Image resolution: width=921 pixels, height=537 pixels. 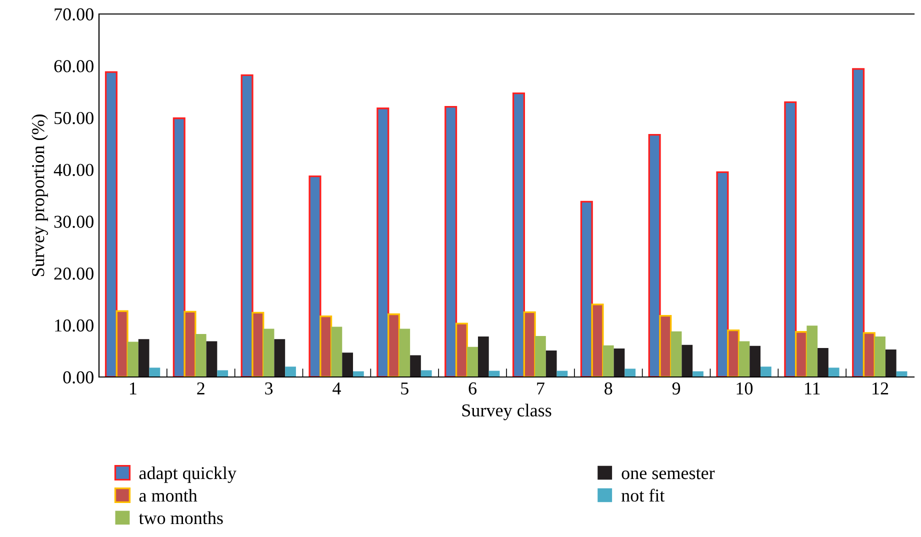 What do you see at coordinates (472, 388) in the screenshot?
I see `x-tick-label: 6` at bounding box center [472, 388].